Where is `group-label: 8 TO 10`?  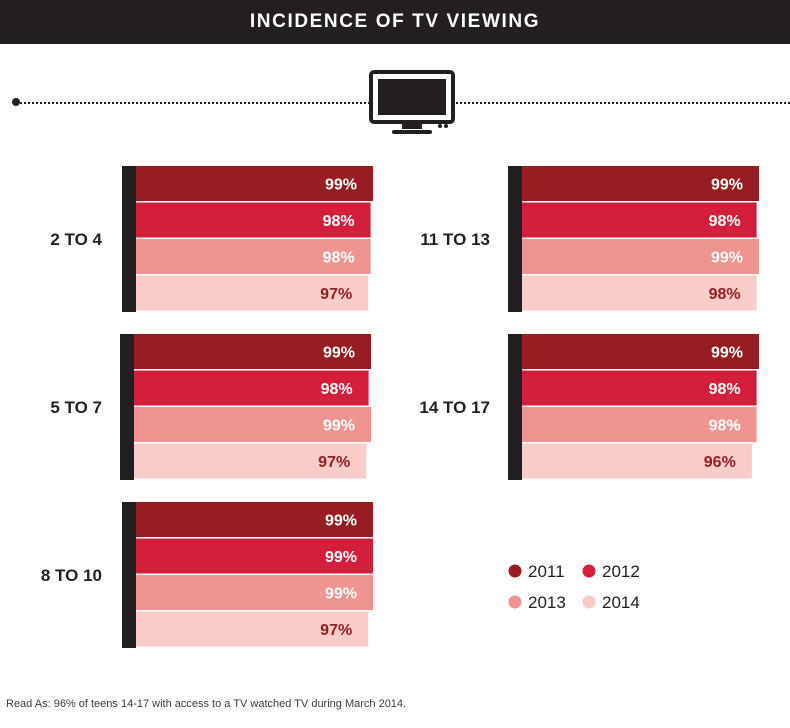
group-label: 8 TO 10 is located at coordinates (71, 575).